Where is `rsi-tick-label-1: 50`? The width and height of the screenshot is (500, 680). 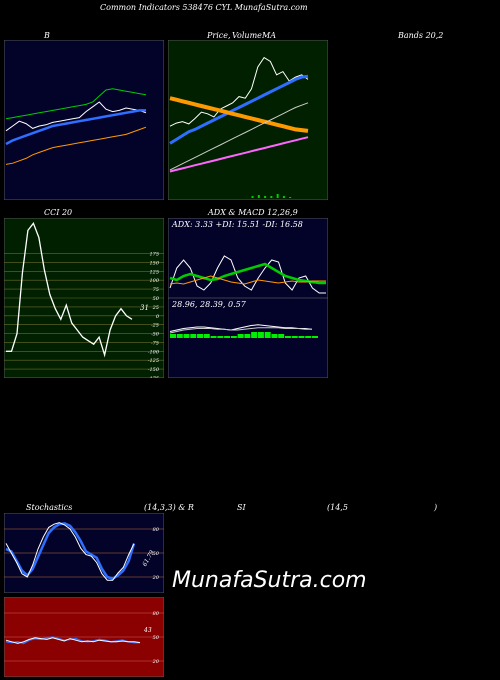 rsi-tick-label-1: 50 is located at coordinates (156, 638).